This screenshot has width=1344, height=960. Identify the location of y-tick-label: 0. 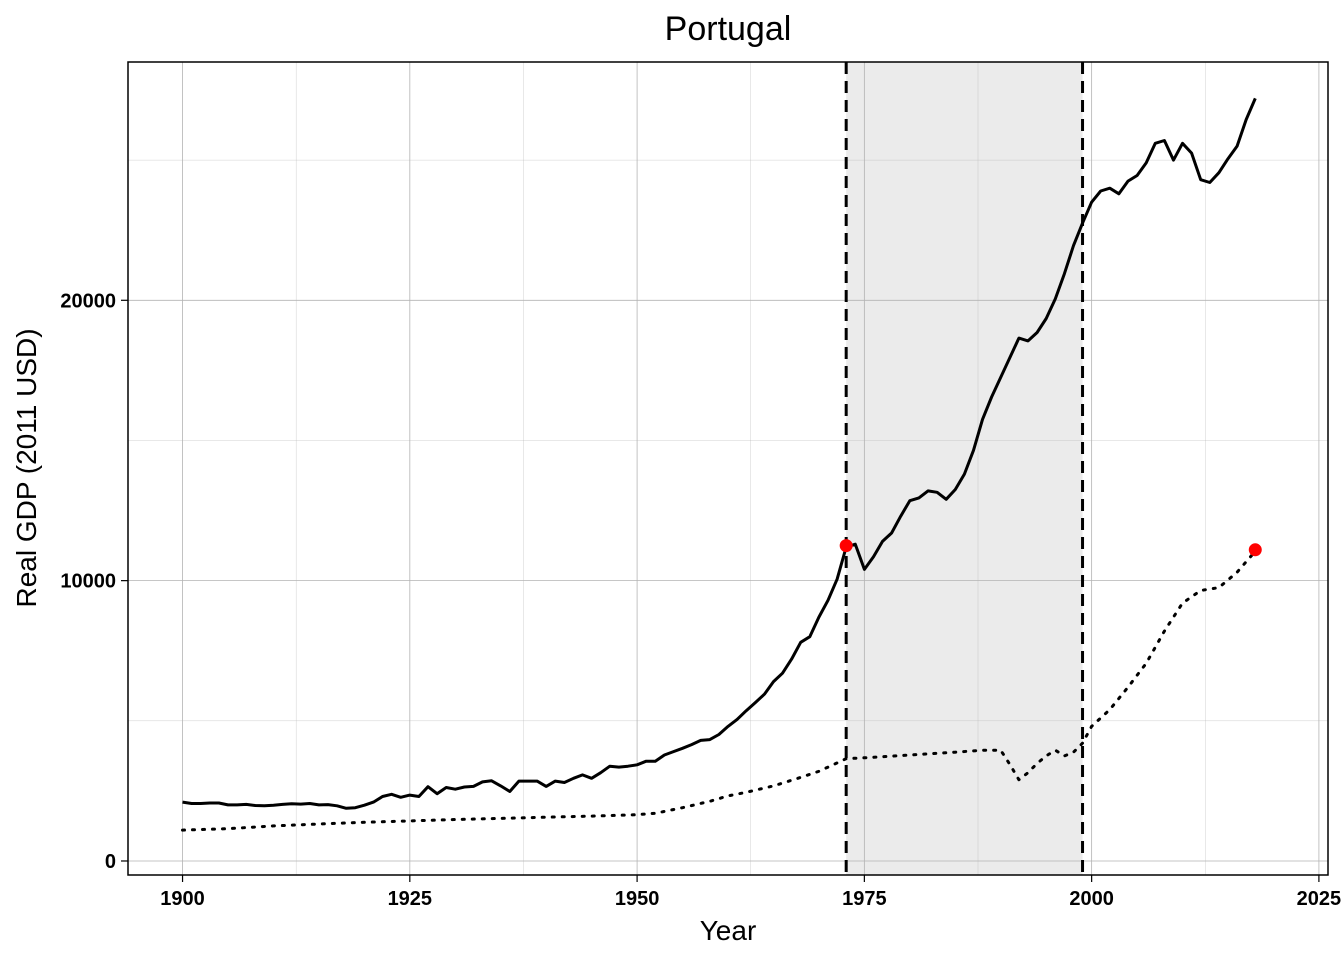
(110, 862).